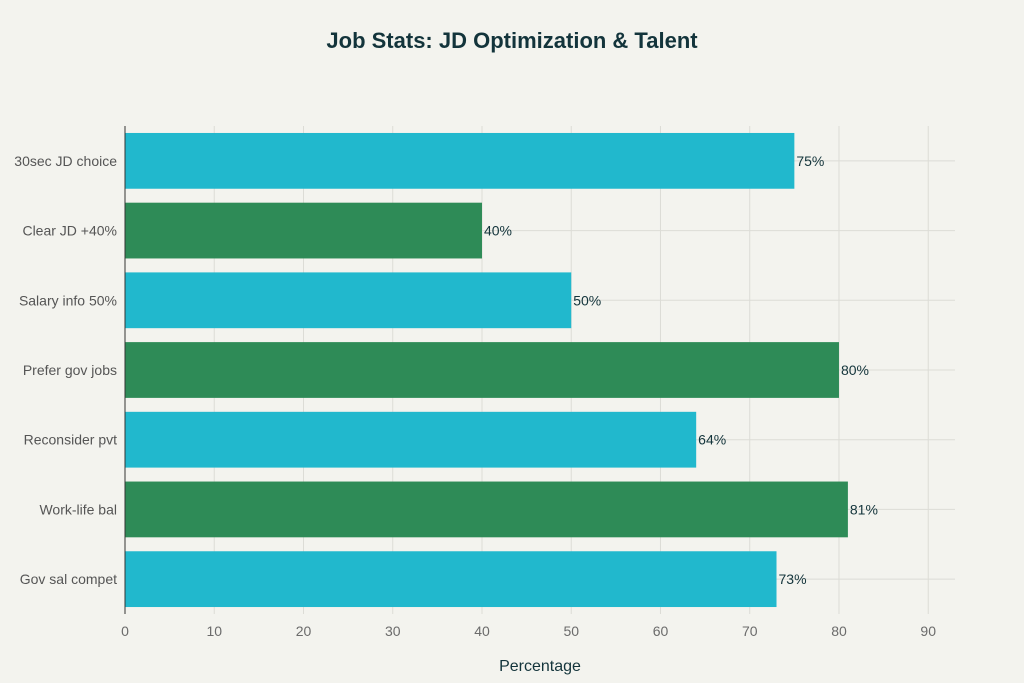 This screenshot has height=683, width=1024. Describe the element at coordinates (839, 631) in the screenshot. I see `x-tick-label: 80` at that location.